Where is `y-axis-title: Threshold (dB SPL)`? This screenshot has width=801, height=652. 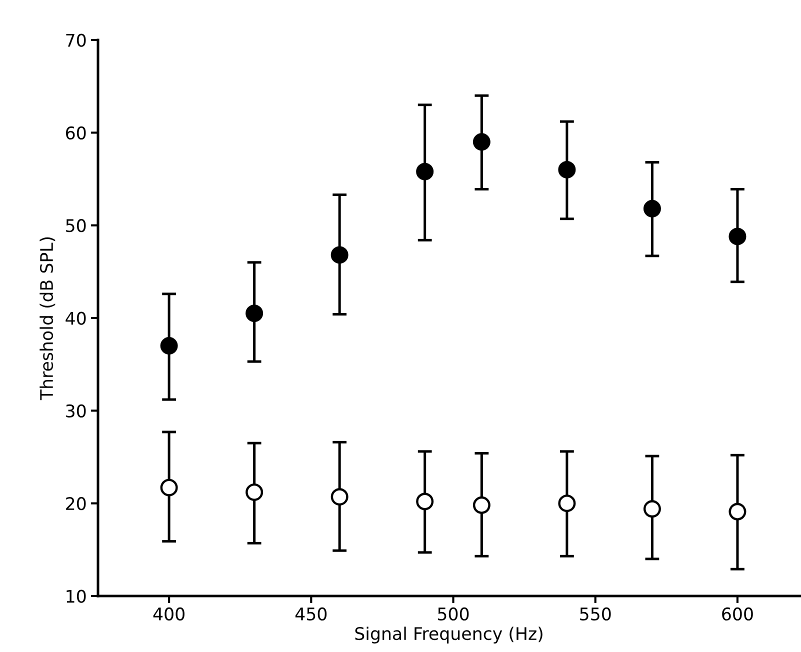 y-axis-title: Threshold (dB SPL) is located at coordinates (48, 318).